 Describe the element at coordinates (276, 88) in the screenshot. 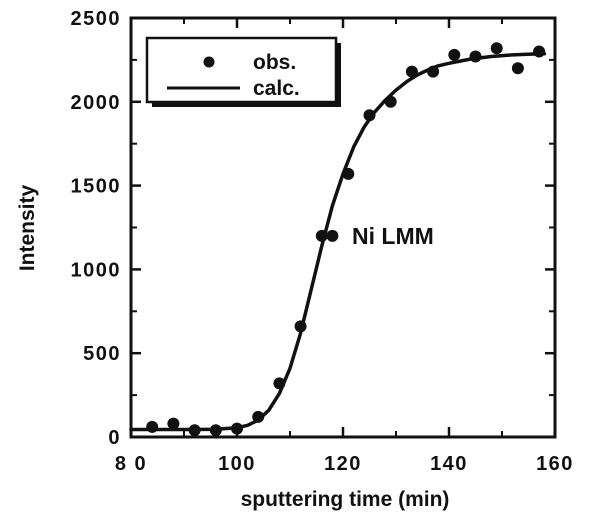

I see `legend-calc-label: calc.` at that location.